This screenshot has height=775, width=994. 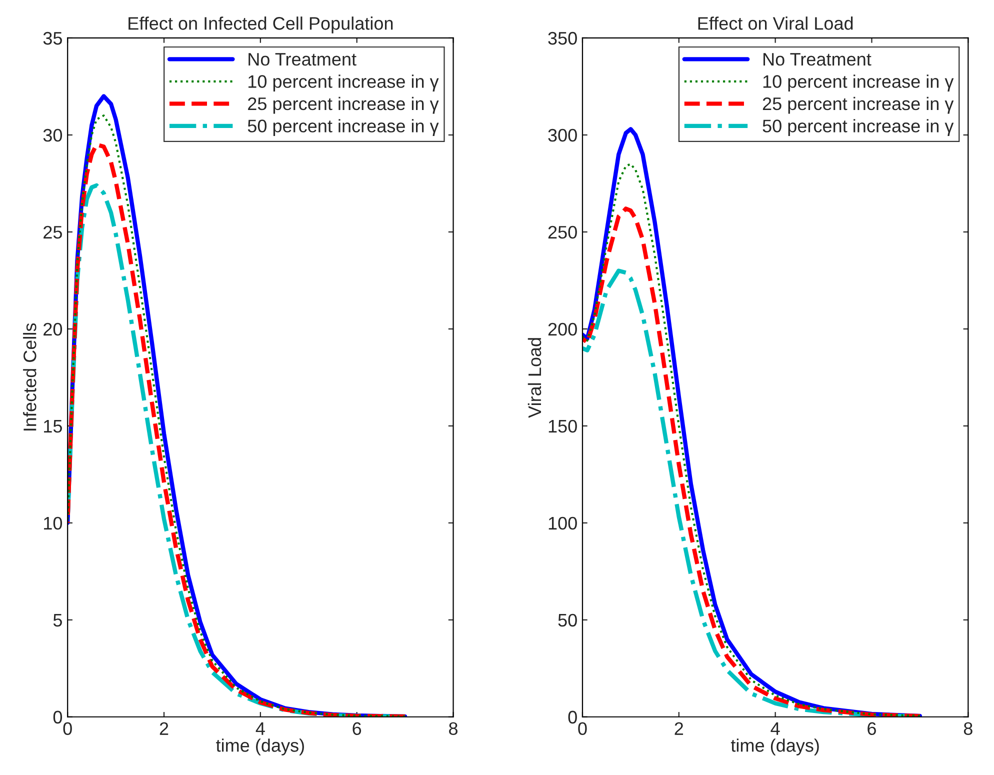 What do you see at coordinates (53, 232) in the screenshot?
I see `y-tick-label: 25` at bounding box center [53, 232].